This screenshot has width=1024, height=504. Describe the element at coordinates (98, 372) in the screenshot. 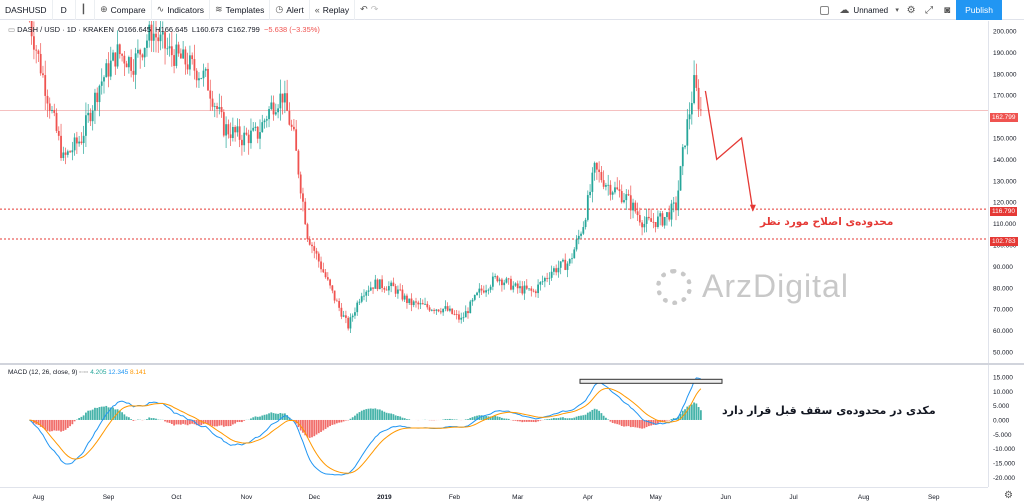

I see `macd-hist-value: 4.205` at that location.